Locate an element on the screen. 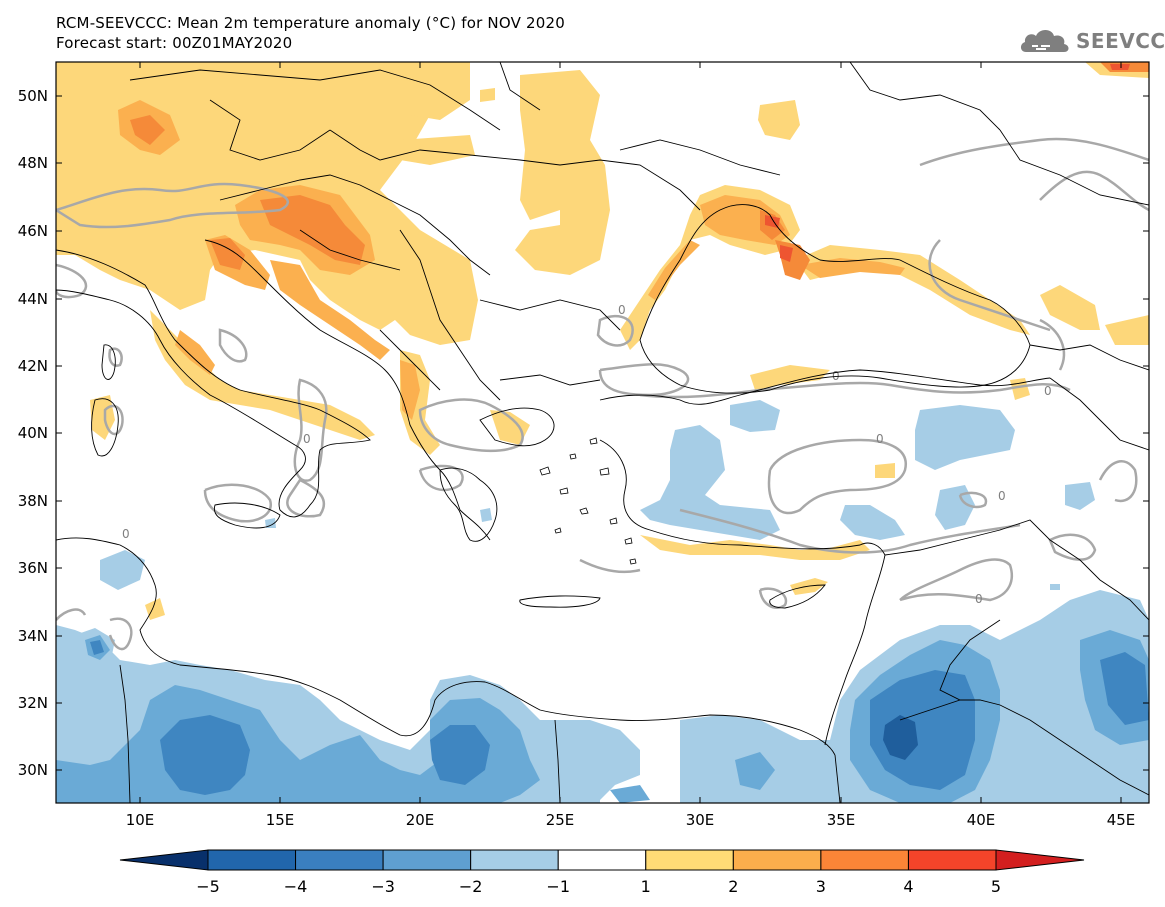  cloud-icon is located at coordinates (1044, 41).